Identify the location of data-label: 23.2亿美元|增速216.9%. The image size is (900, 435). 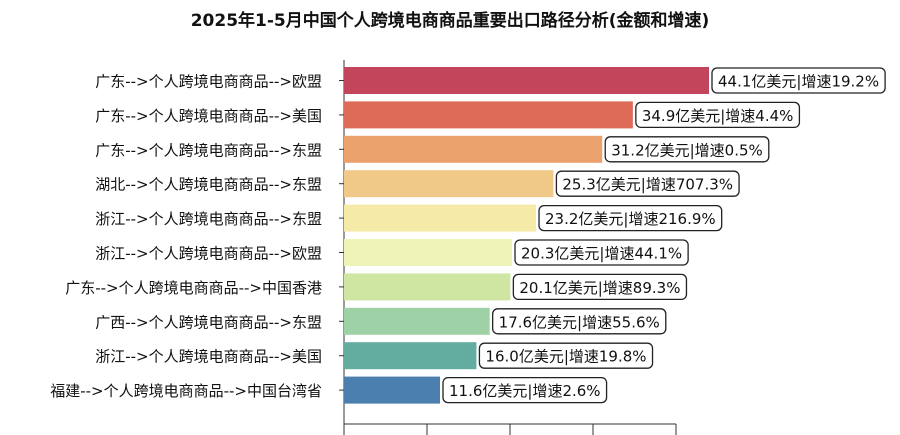
(630, 219).